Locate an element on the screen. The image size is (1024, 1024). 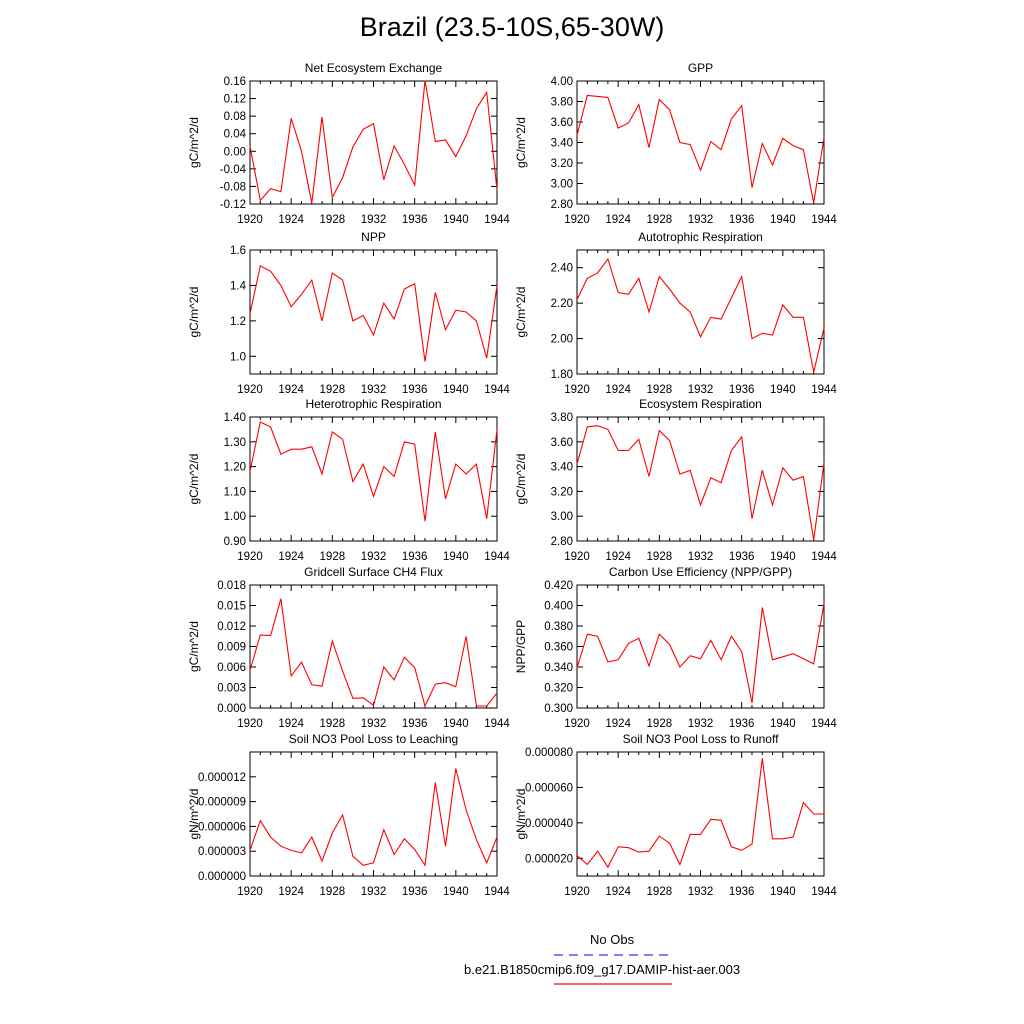
panel-10-ytick-label: 0.000040 is located at coordinates (549, 824).